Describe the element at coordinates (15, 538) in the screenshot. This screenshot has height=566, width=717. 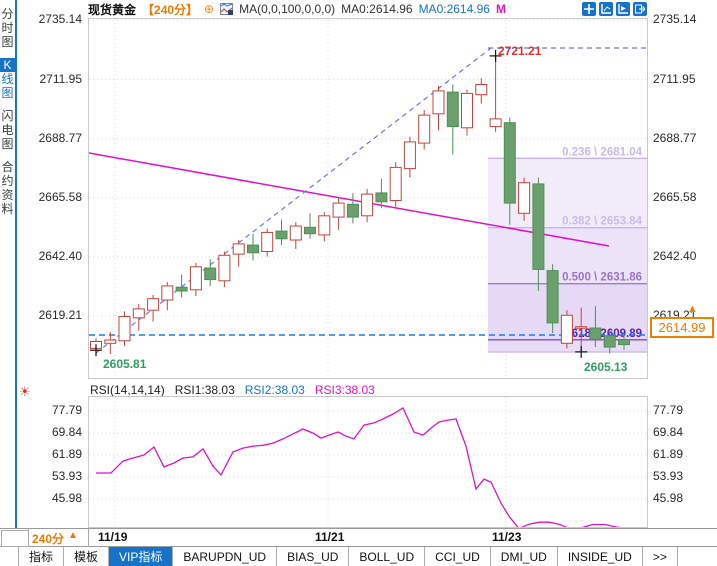
I see `corner-box` at that location.